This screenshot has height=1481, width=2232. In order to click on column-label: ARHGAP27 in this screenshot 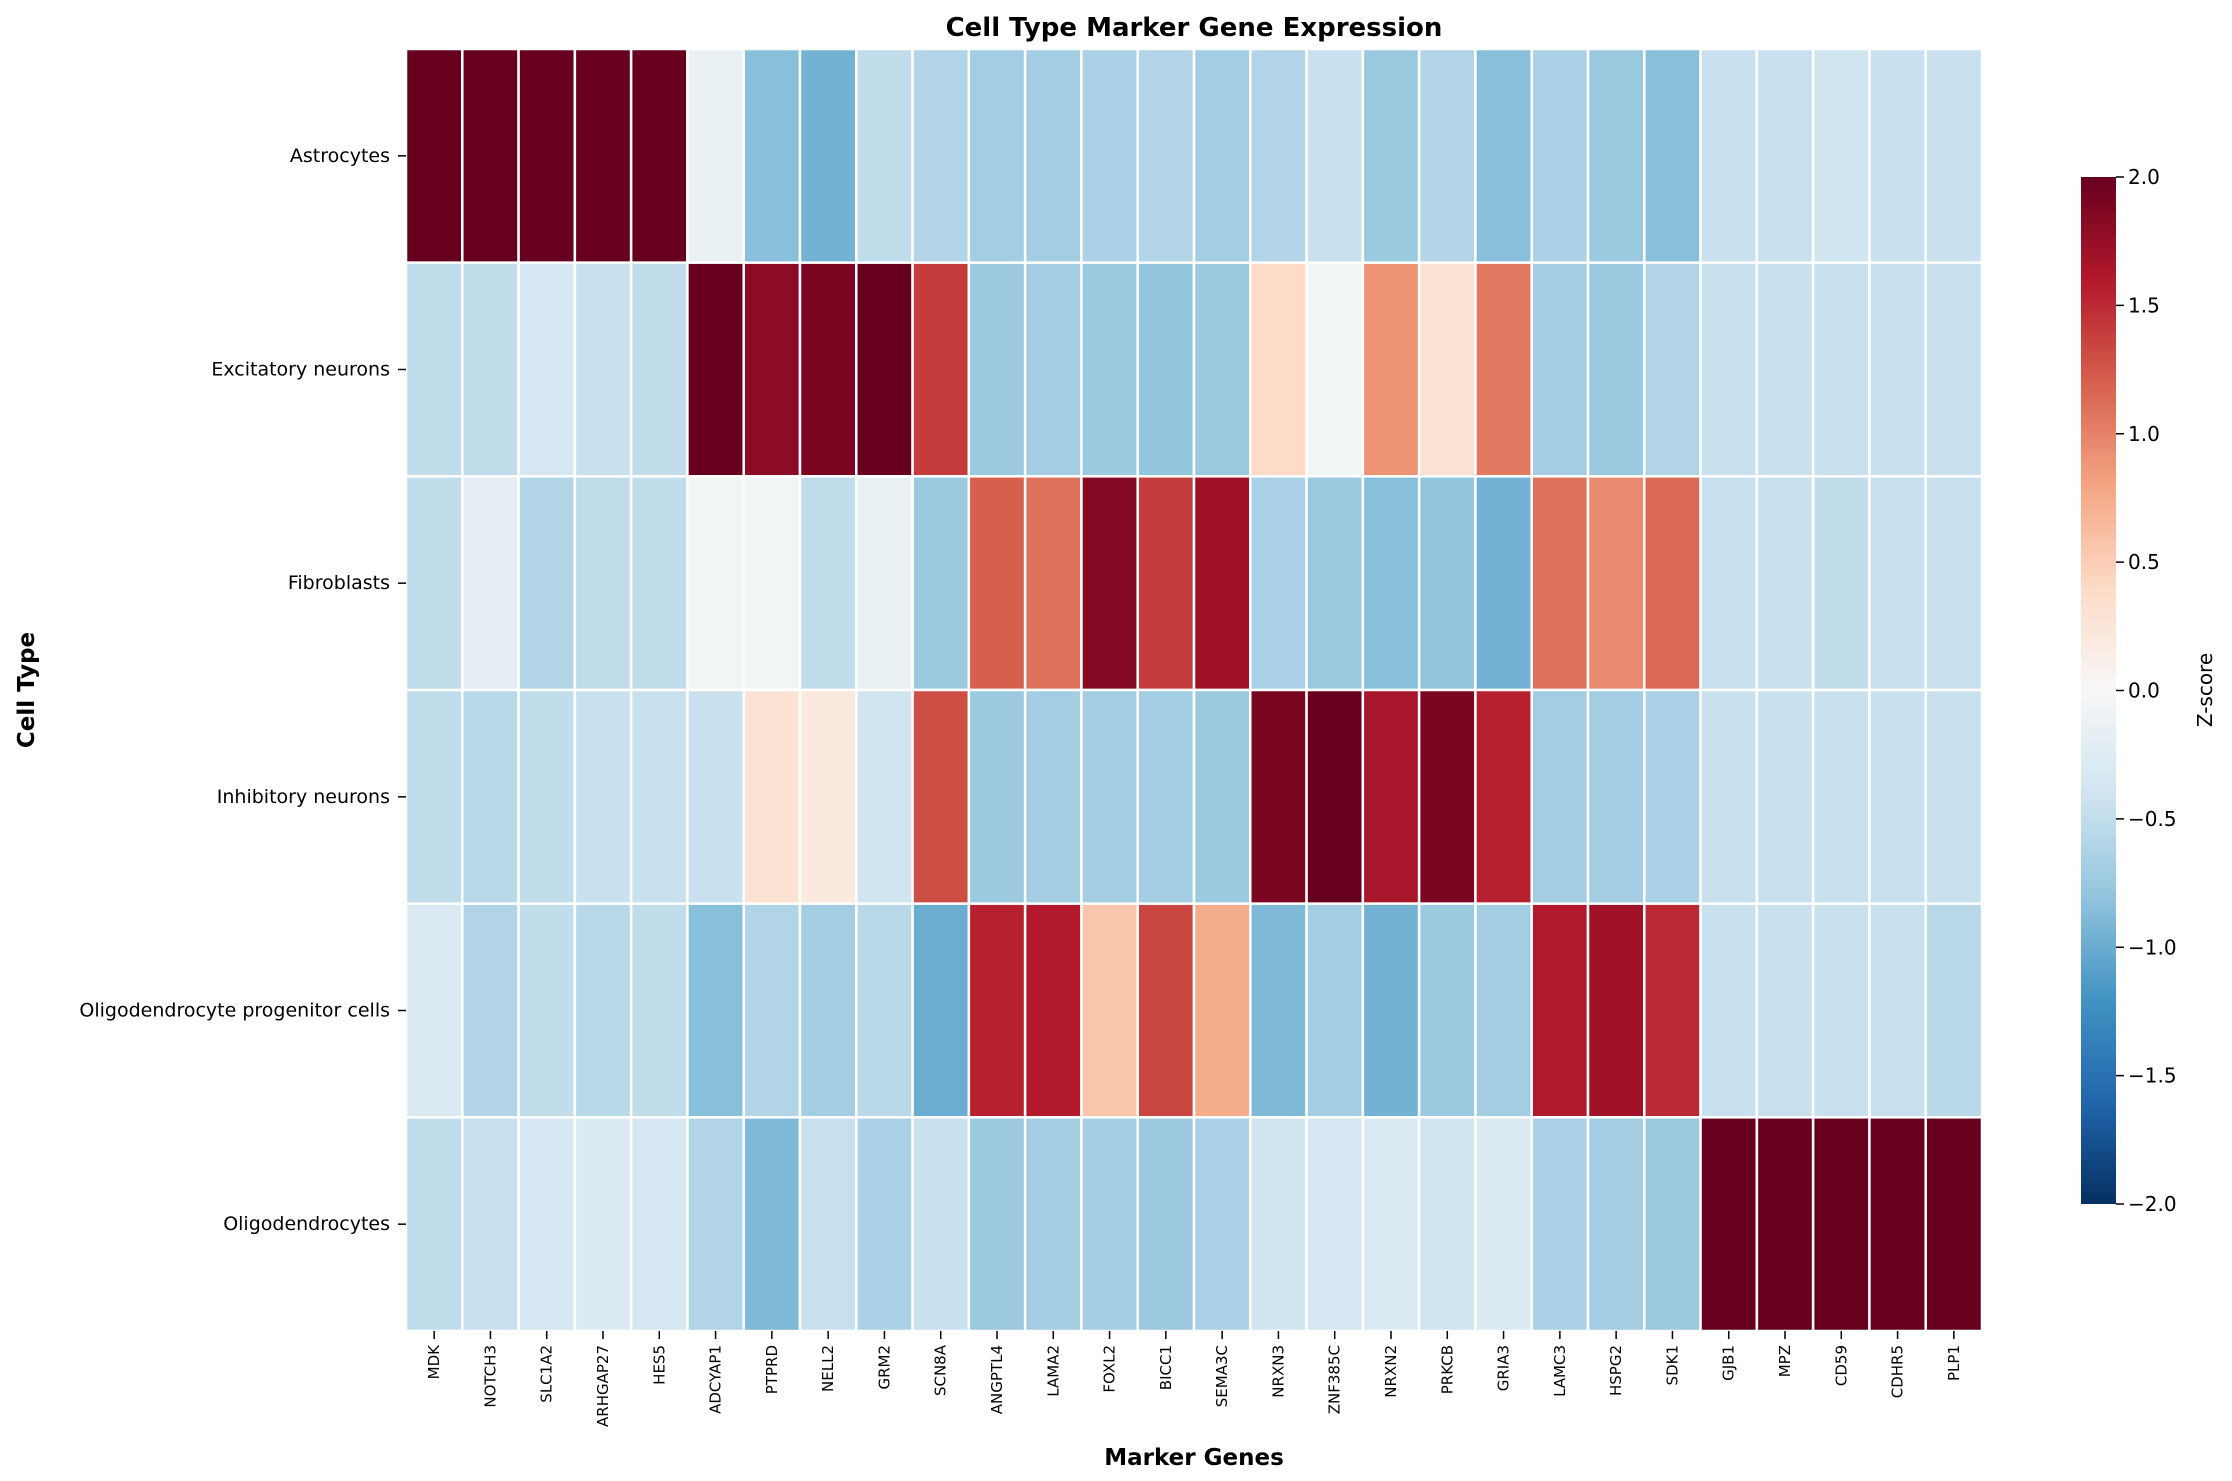, I will do `click(603, 1386)`.